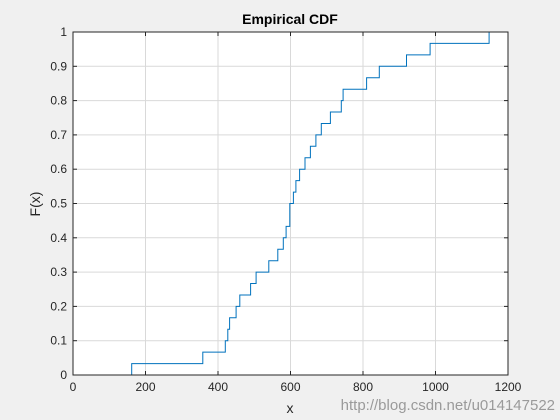 The height and width of the screenshot is (420, 560). Describe the element at coordinates (58, 66) in the screenshot. I see `y-tick-label: 0.9` at that location.